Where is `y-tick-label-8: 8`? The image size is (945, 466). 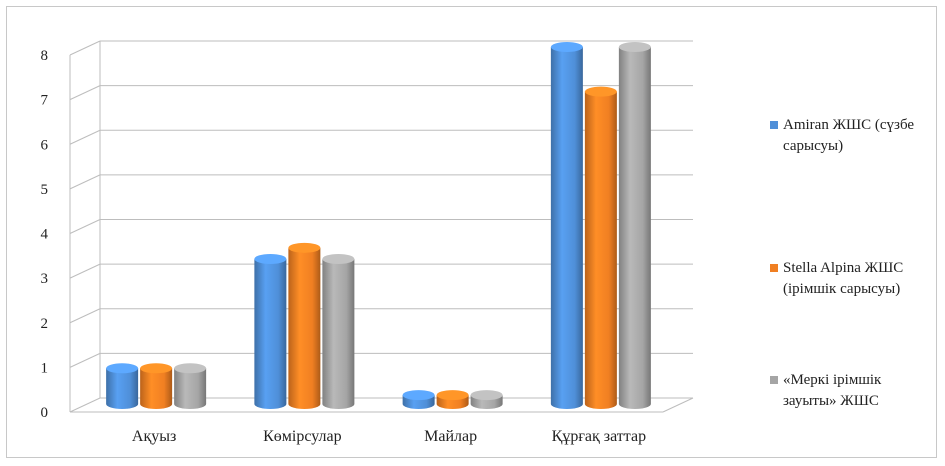 y-tick-label-8: 8 is located at coordinates (45, 56).